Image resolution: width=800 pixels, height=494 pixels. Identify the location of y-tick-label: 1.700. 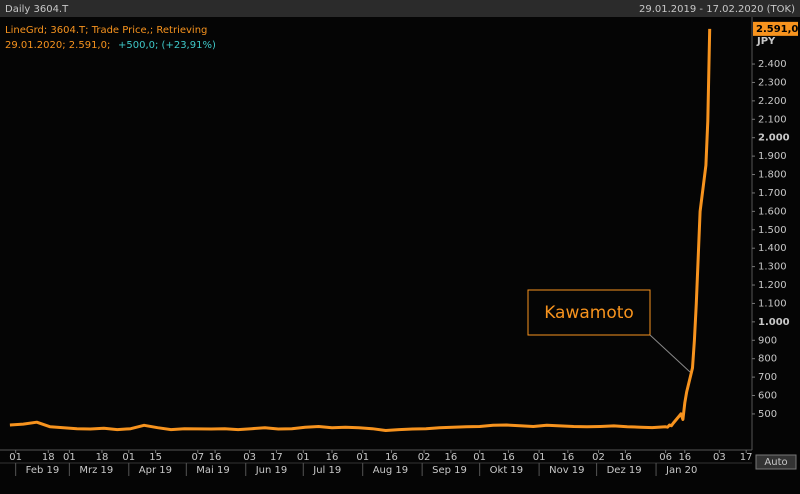
(772, 193).